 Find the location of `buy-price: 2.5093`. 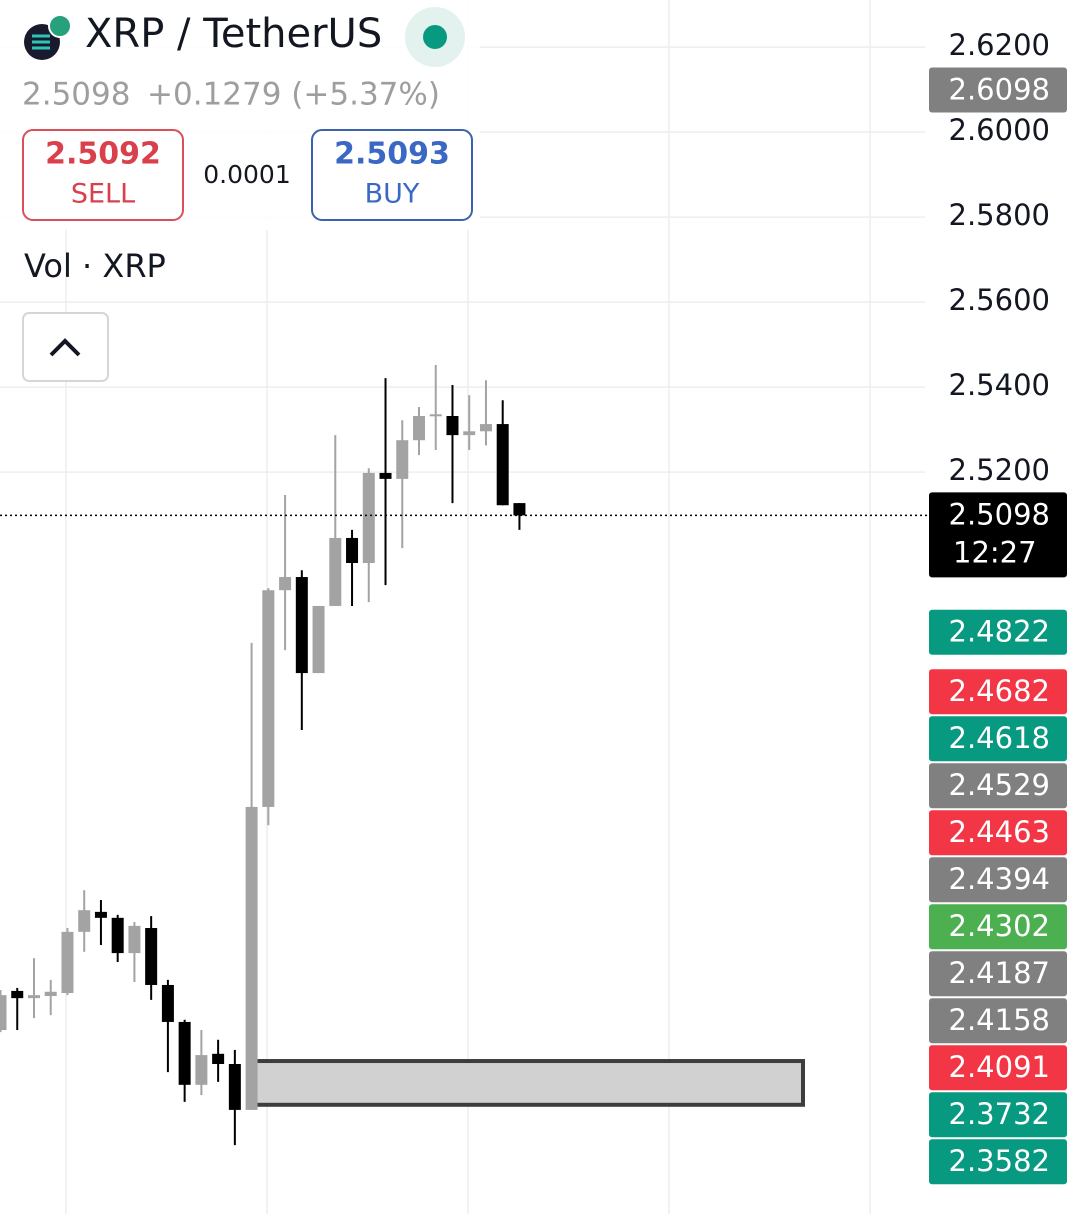

buy-price: 2.5093 is located at coordinates (392, 154).